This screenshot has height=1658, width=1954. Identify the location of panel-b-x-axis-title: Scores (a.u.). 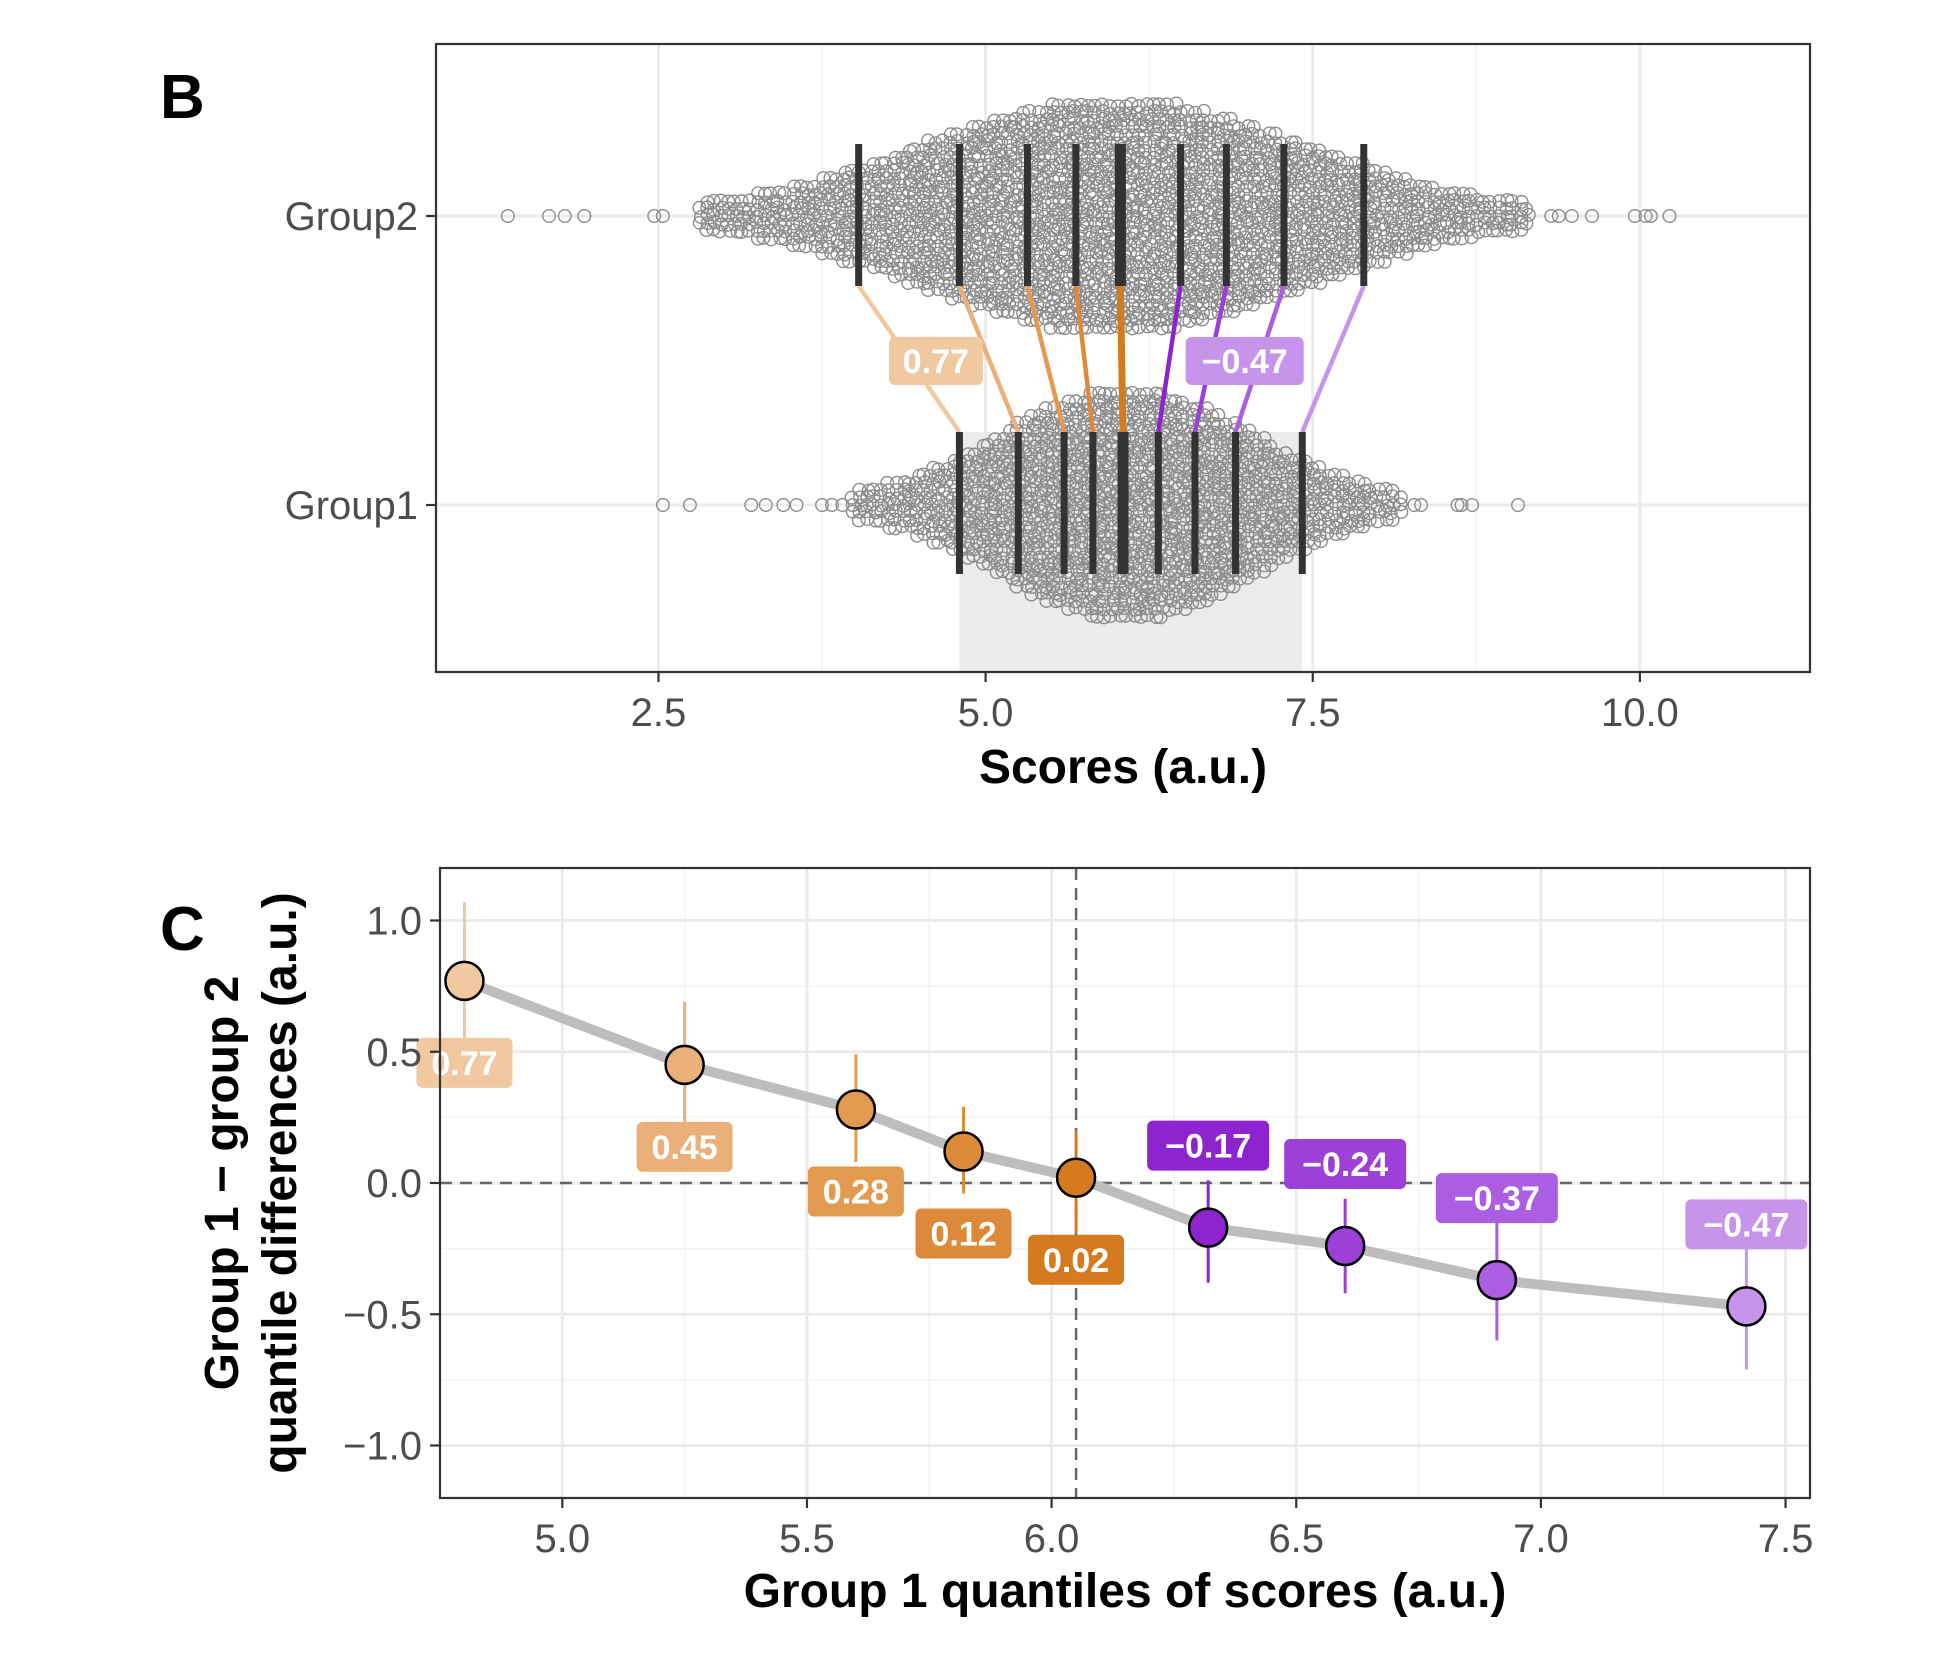
(1123, 767).